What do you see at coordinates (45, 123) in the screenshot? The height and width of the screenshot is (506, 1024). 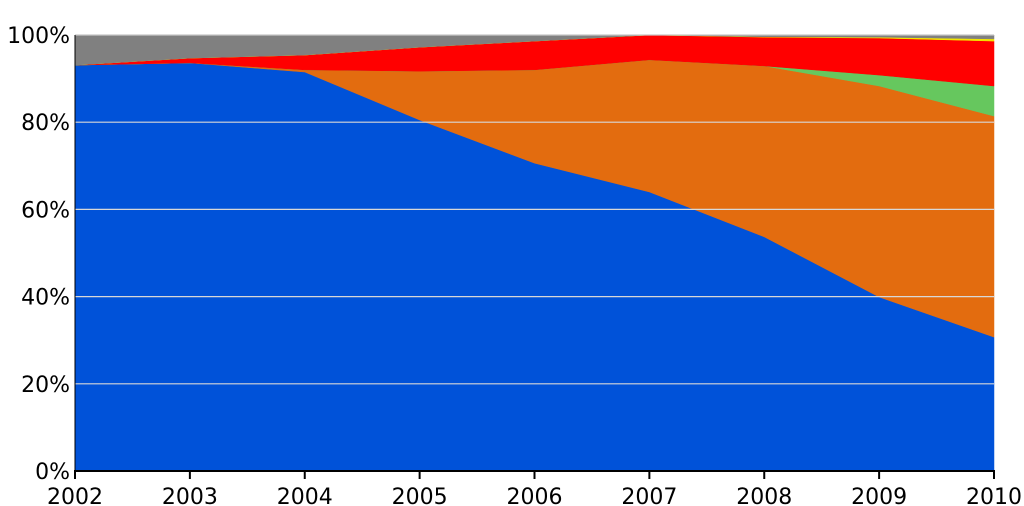 I see `y-tick-label: 80%` at bounding box center [45, 123].